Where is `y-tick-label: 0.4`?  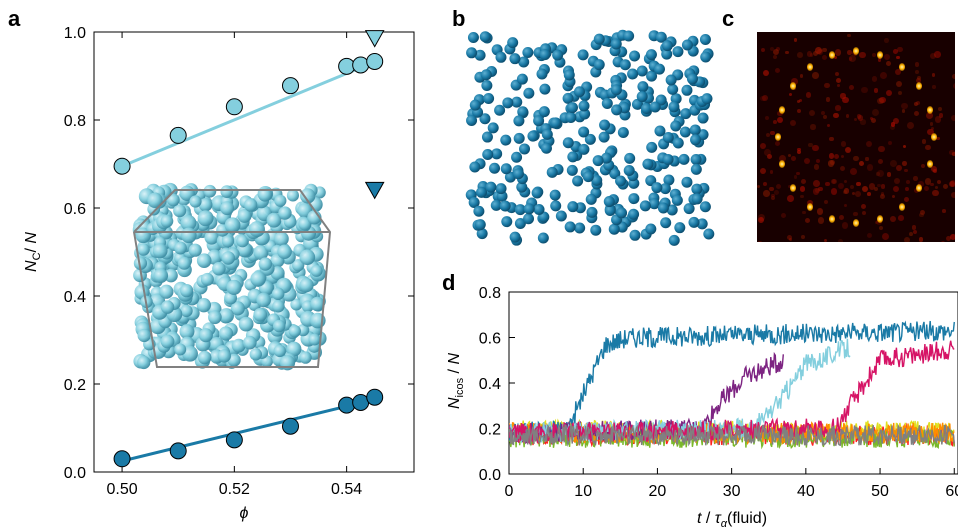
y-tick-label: 0.4 is located at coordinates (75, 297).